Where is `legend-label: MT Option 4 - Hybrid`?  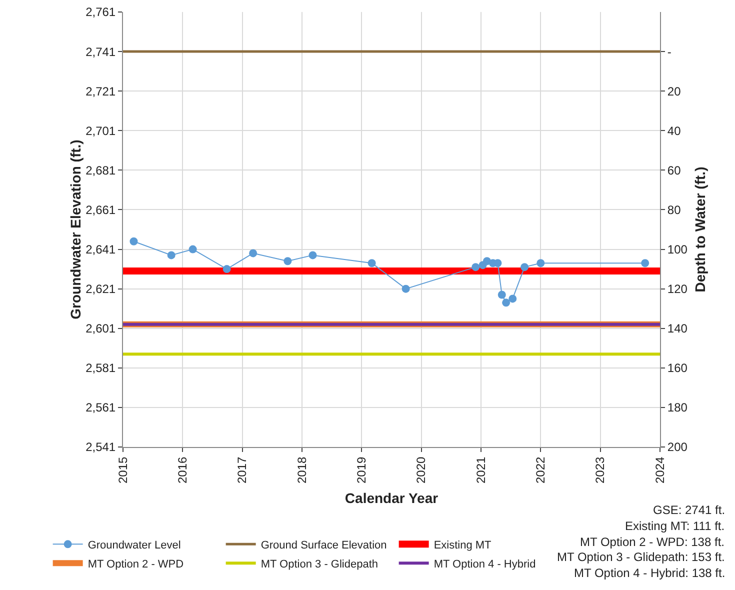
legend-label: MT Option 4 - Hybrid is located at coordinates (485, 564).